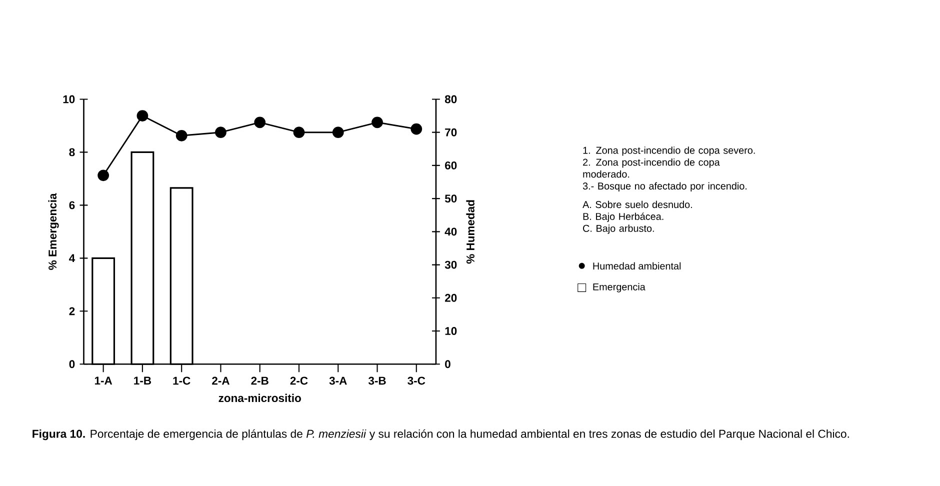  I want to click on x-axis-title: zona-micrositio, so click(259, 398).